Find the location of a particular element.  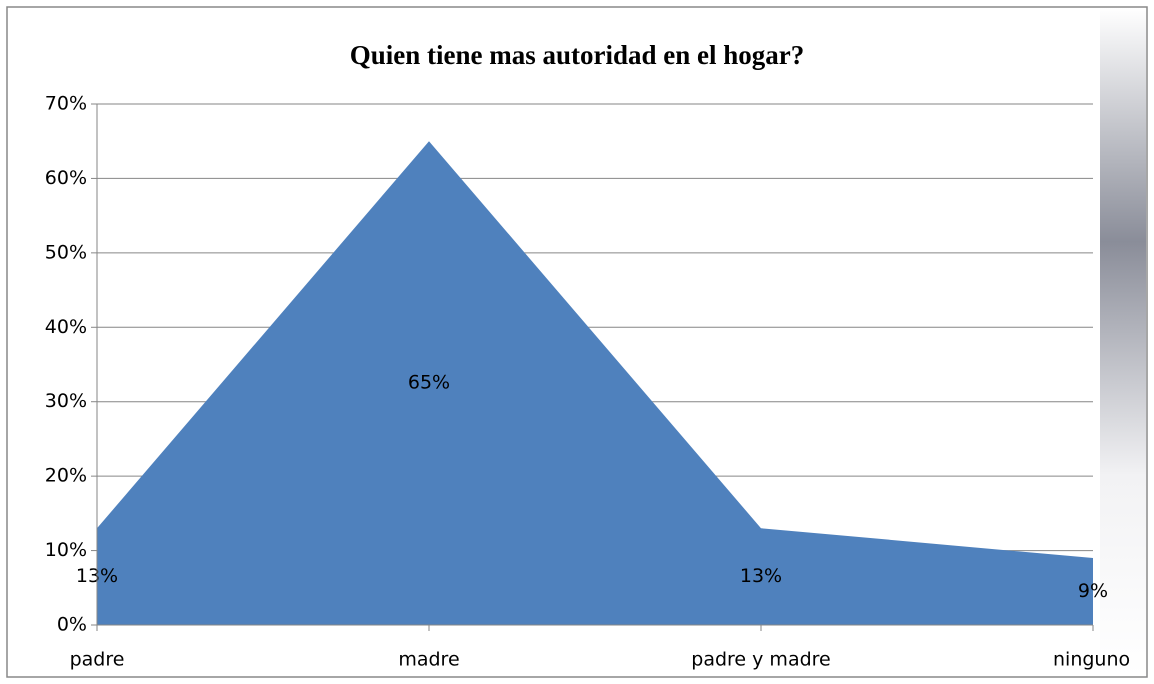

data-label: 9% is located at coordinates (1093, 591).